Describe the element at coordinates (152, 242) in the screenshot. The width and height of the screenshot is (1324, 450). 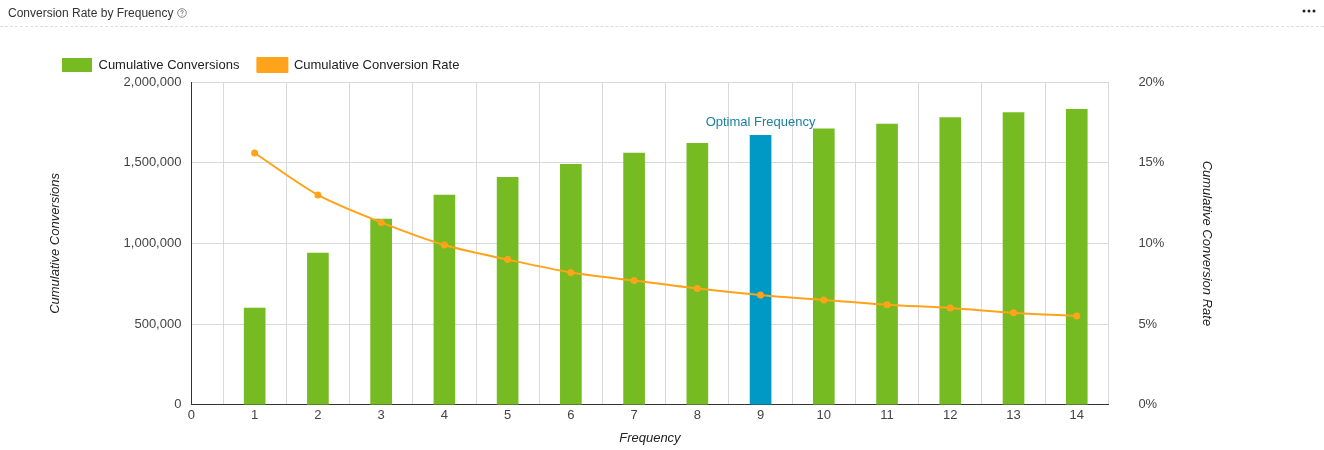
I see `y-tick-label: 1,000,000` at that location.